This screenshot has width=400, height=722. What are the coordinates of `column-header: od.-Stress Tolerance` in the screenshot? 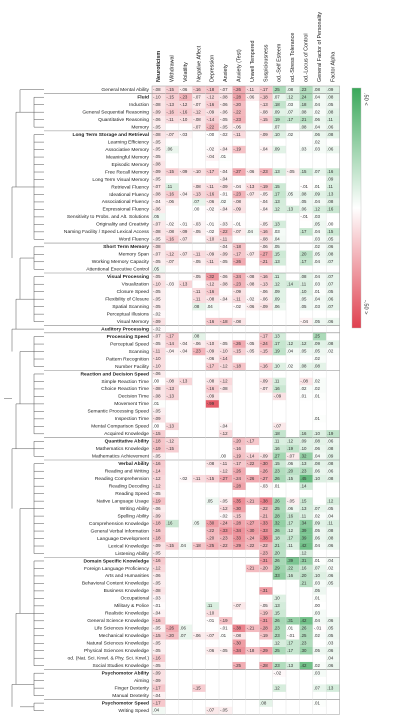 It's located at (293, 57).